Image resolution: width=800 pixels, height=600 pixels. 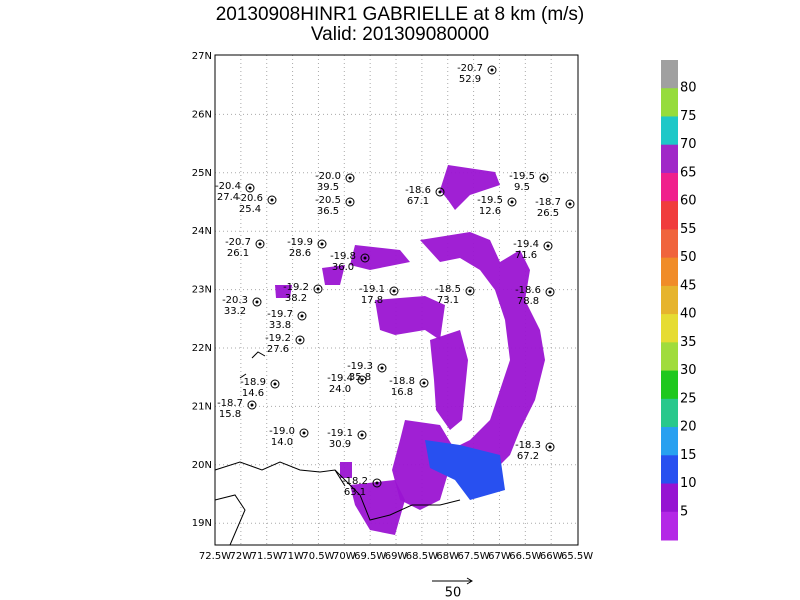 I want to click on station-value: -18.2, so click(x=355, y=481).